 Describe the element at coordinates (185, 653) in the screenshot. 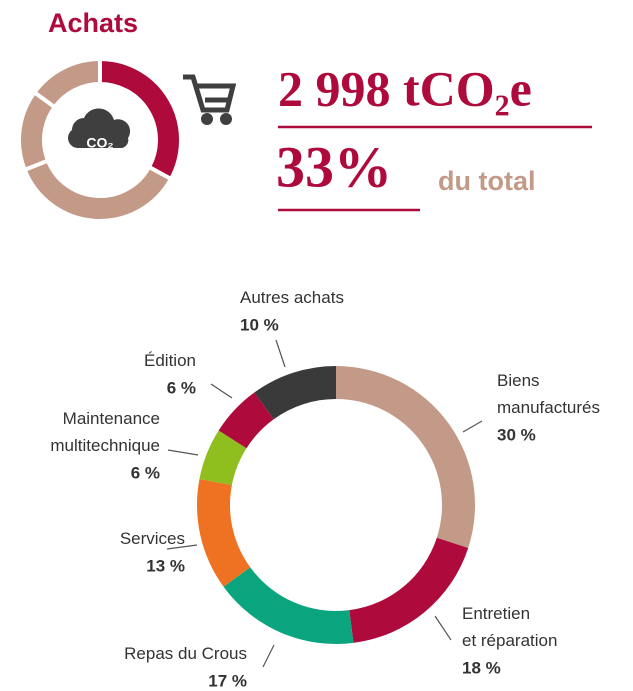

I see `category-label: Repas du Crous` at that location.